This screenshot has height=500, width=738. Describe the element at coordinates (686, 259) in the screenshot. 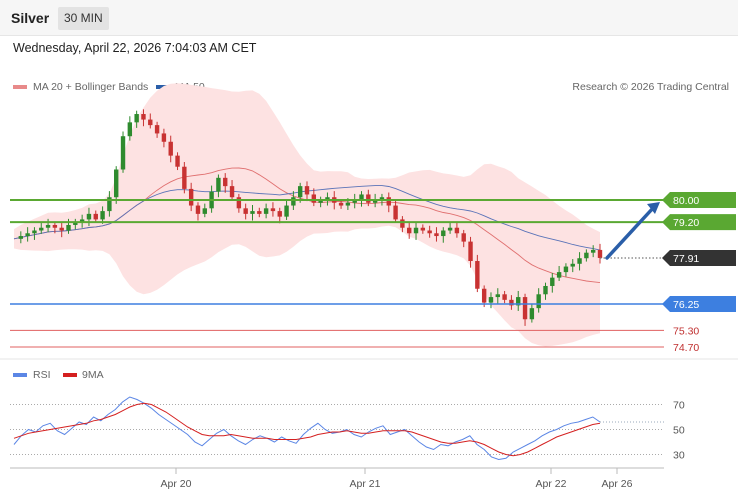

I see `last-price-label: 77.91` at that location.